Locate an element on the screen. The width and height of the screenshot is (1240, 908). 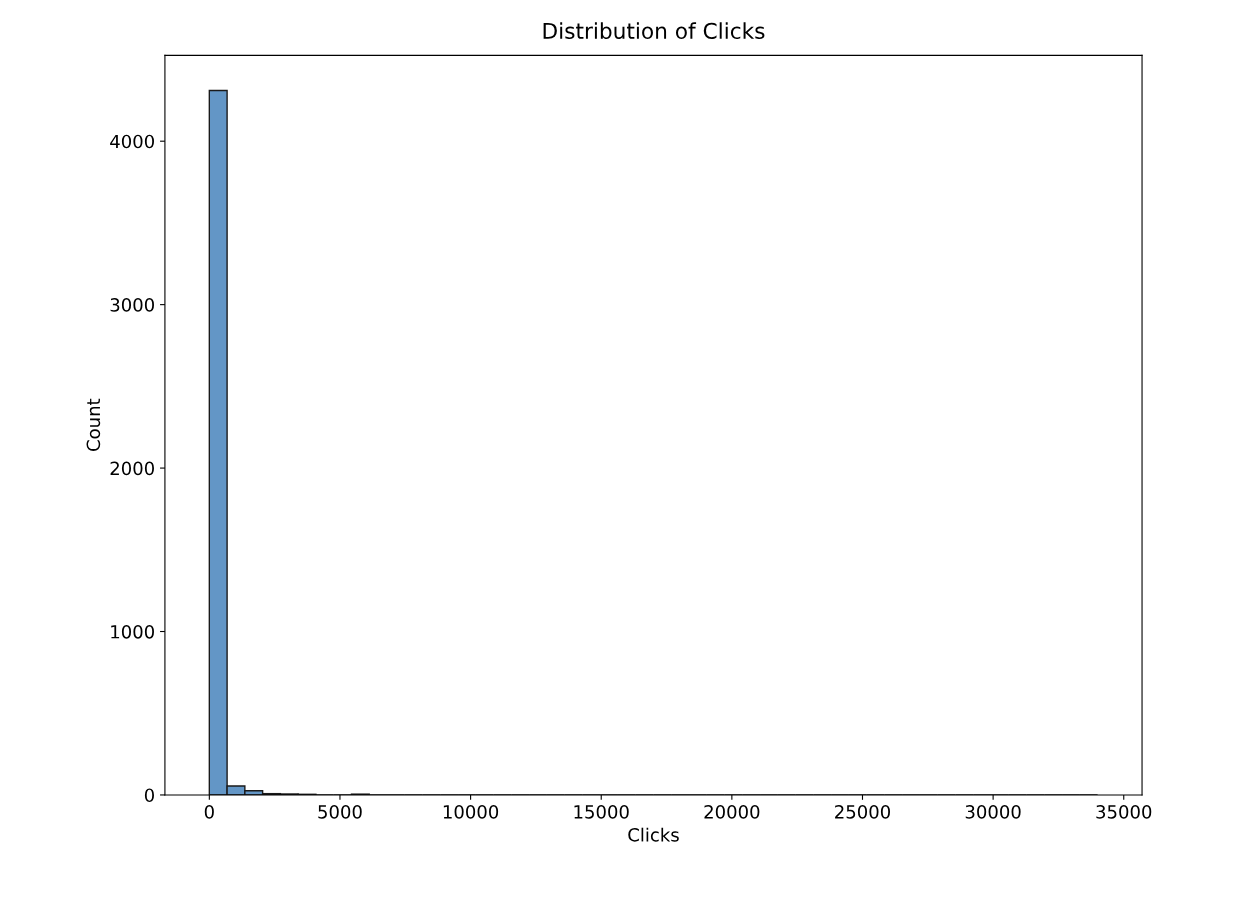
y-tick-label: 1000 is located at coordinates (132, 631).